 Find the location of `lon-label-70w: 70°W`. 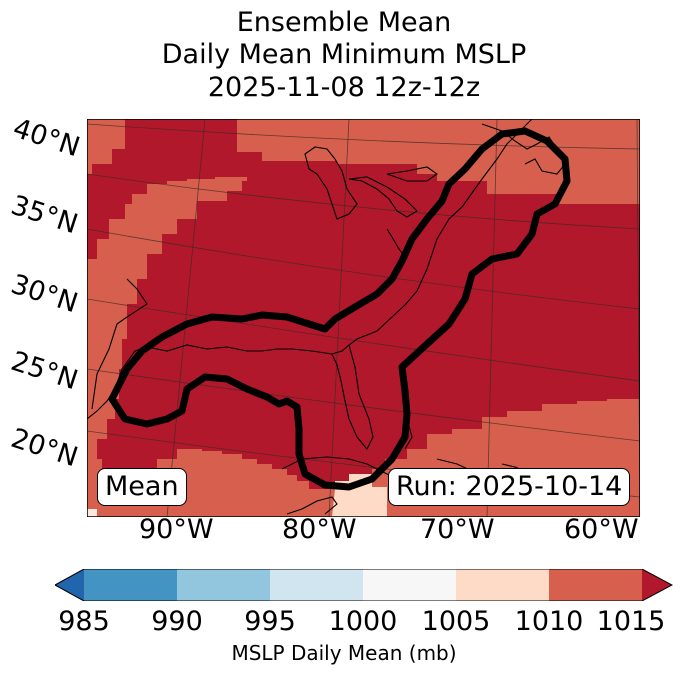

lon-label-70w: 70°W is located at coordinates (457, 529).